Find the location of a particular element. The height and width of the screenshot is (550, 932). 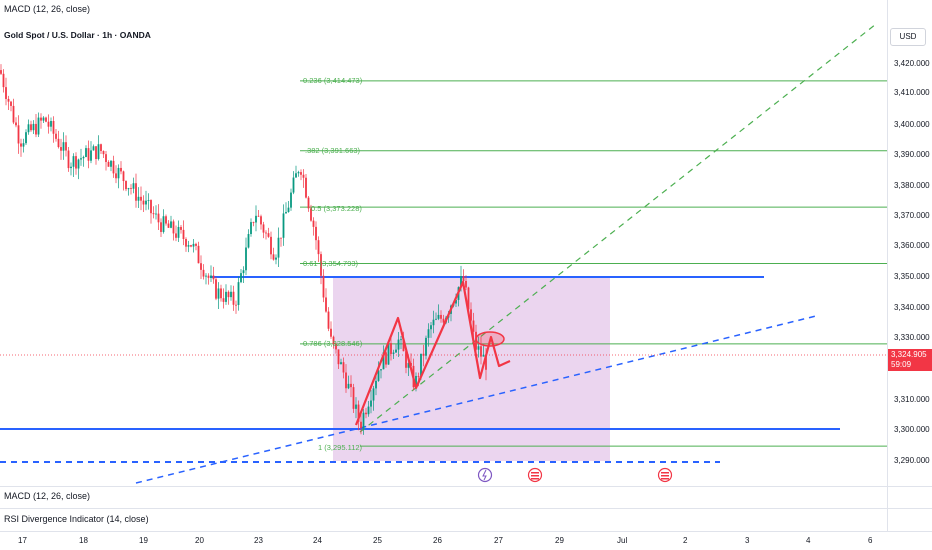

symbol-title: Gold Spot / U.S. Dollar · 1h · OANDA is located at coordinates (77, 35).